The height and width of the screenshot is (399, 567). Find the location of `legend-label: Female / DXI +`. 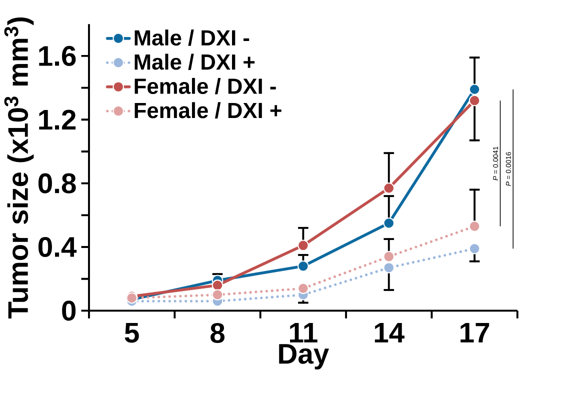

legend-label: Female / DXI + is located at coordinates (208, 110).